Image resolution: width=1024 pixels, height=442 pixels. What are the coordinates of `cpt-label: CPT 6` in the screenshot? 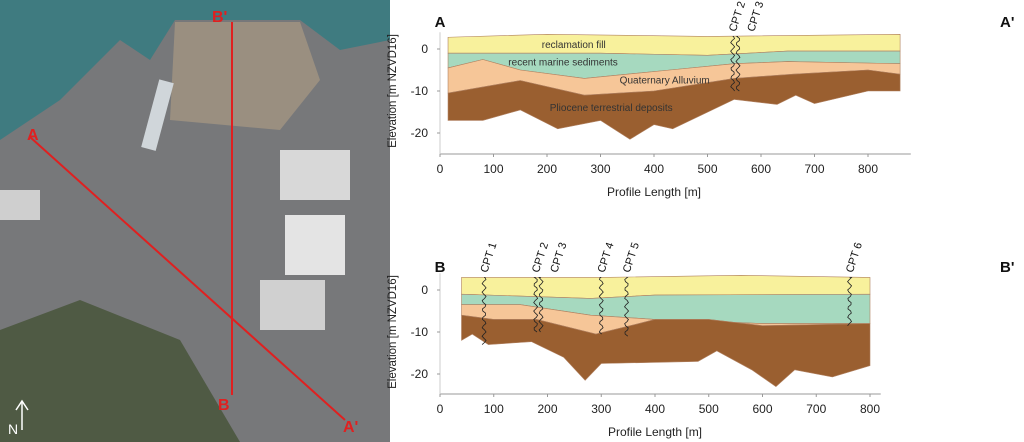 It's located at (854, 257).